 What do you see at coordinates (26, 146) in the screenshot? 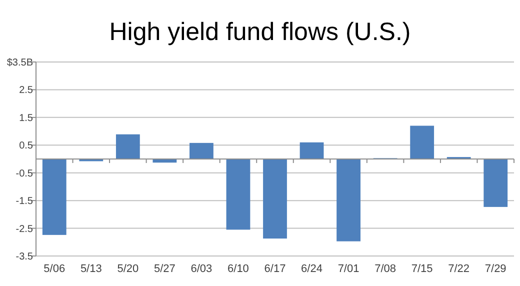
I see `y-tick-label: 0.5` at bounding box center [26, 146].